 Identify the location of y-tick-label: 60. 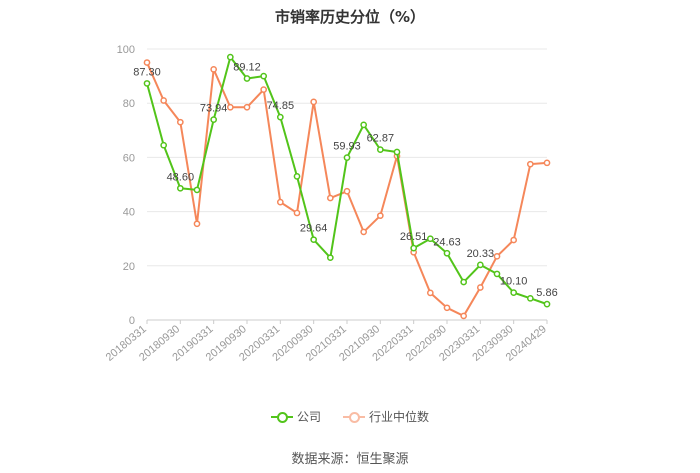
(129, 158).